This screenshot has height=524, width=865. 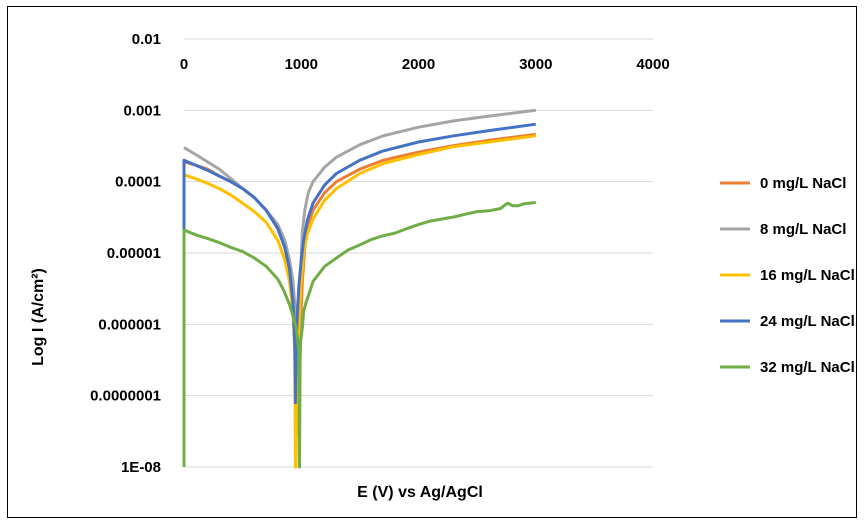 What do you see at coordinates (134, 253) in the screenshot?
I see `y-tick-label: 0.00001` at bounding box center [134, 253].